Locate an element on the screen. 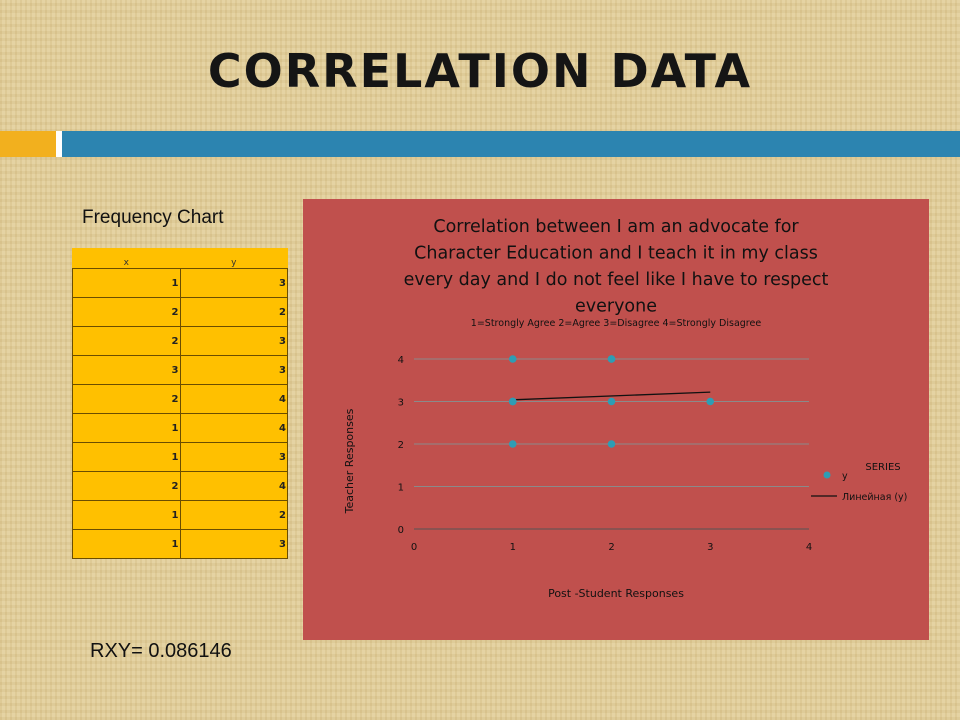 Image resolution: width=960 pixels, height=720 pixels. accent-bar-gold is located at coordinates (28, 144).